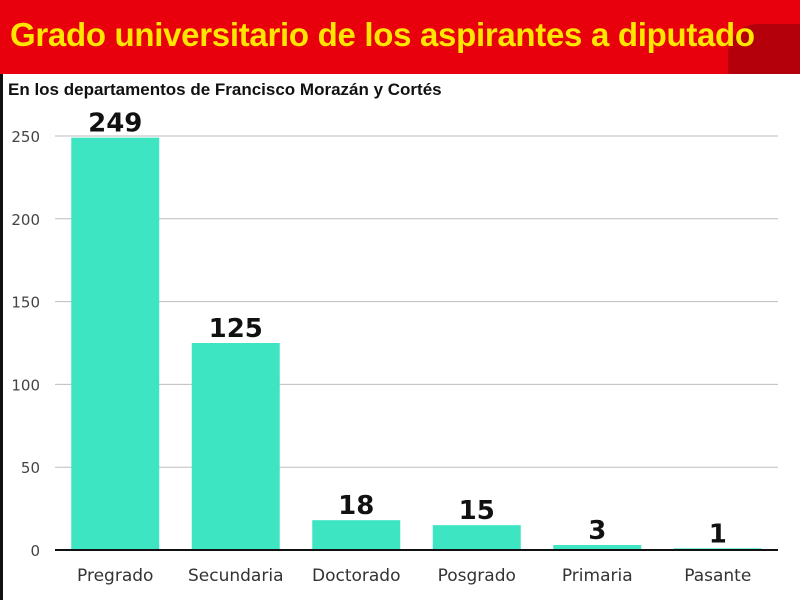  Describe the element at coordinates (356, 506) in the screenshot. I see `data-label: 18` at that location.